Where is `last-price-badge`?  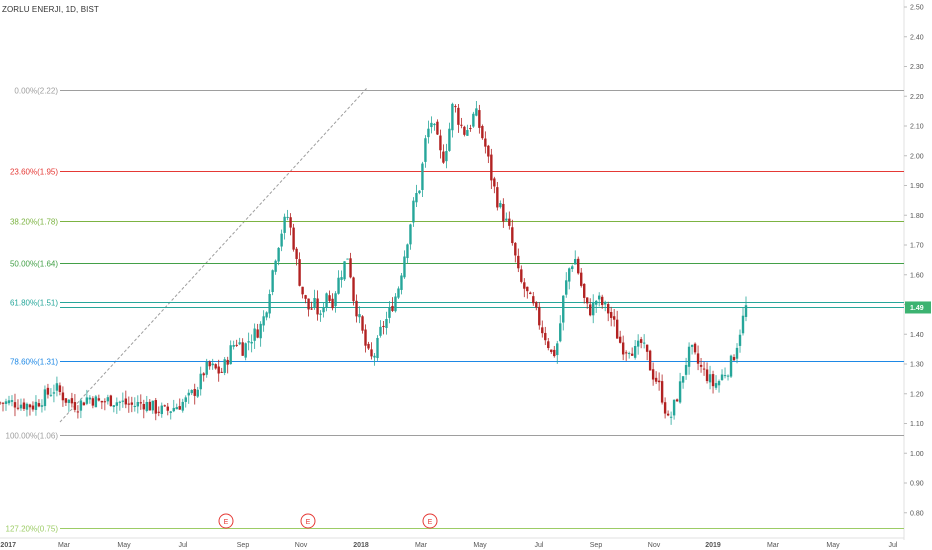 last-price-badge is located at coordinates (918, 307).